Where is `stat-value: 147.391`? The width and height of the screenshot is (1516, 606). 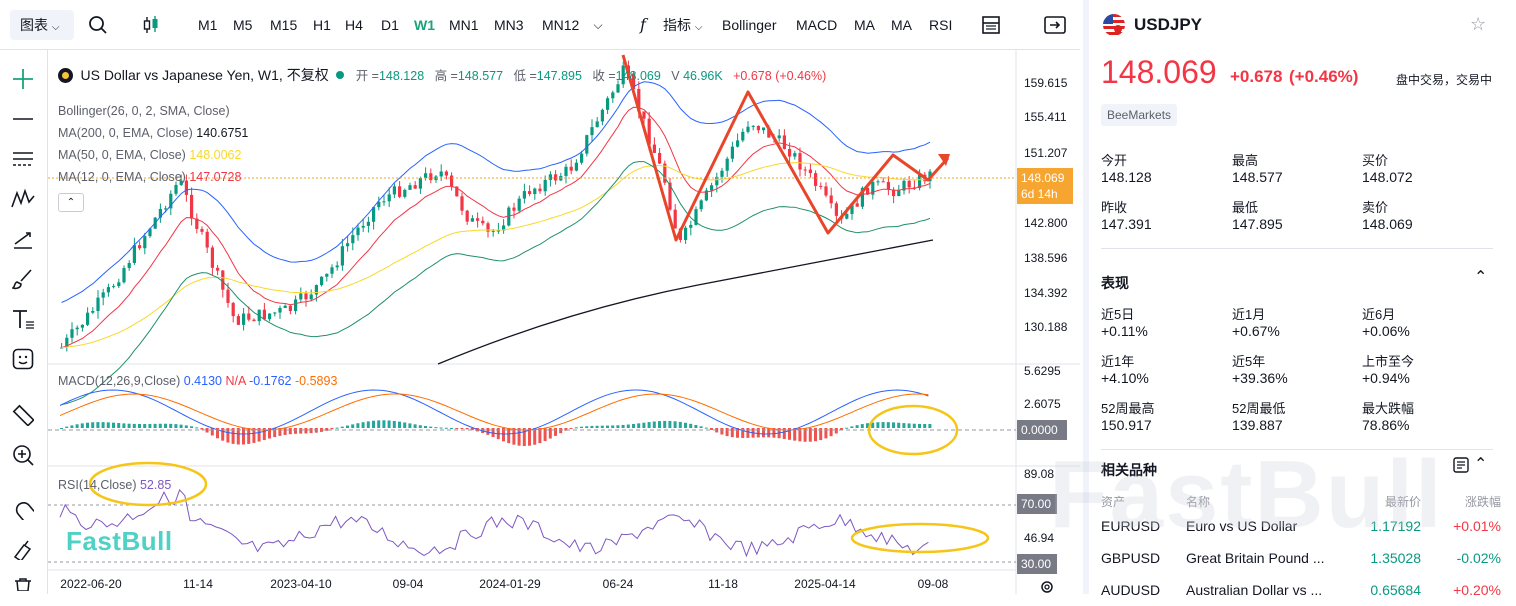
stat-value: 147.391 is located at coordinates (1126, 224).